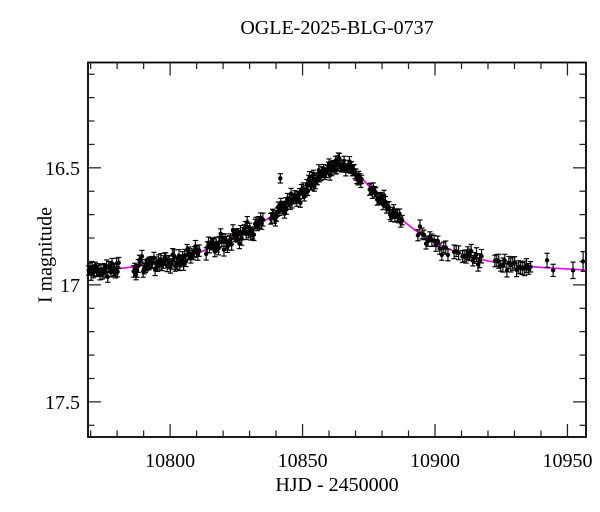 The width and height of the screenshot is (600, 512). What do you see at coordinates (567, 461) in the screenshot?
I see `x-tick-label: 10950` at bounding box center [567, 461].